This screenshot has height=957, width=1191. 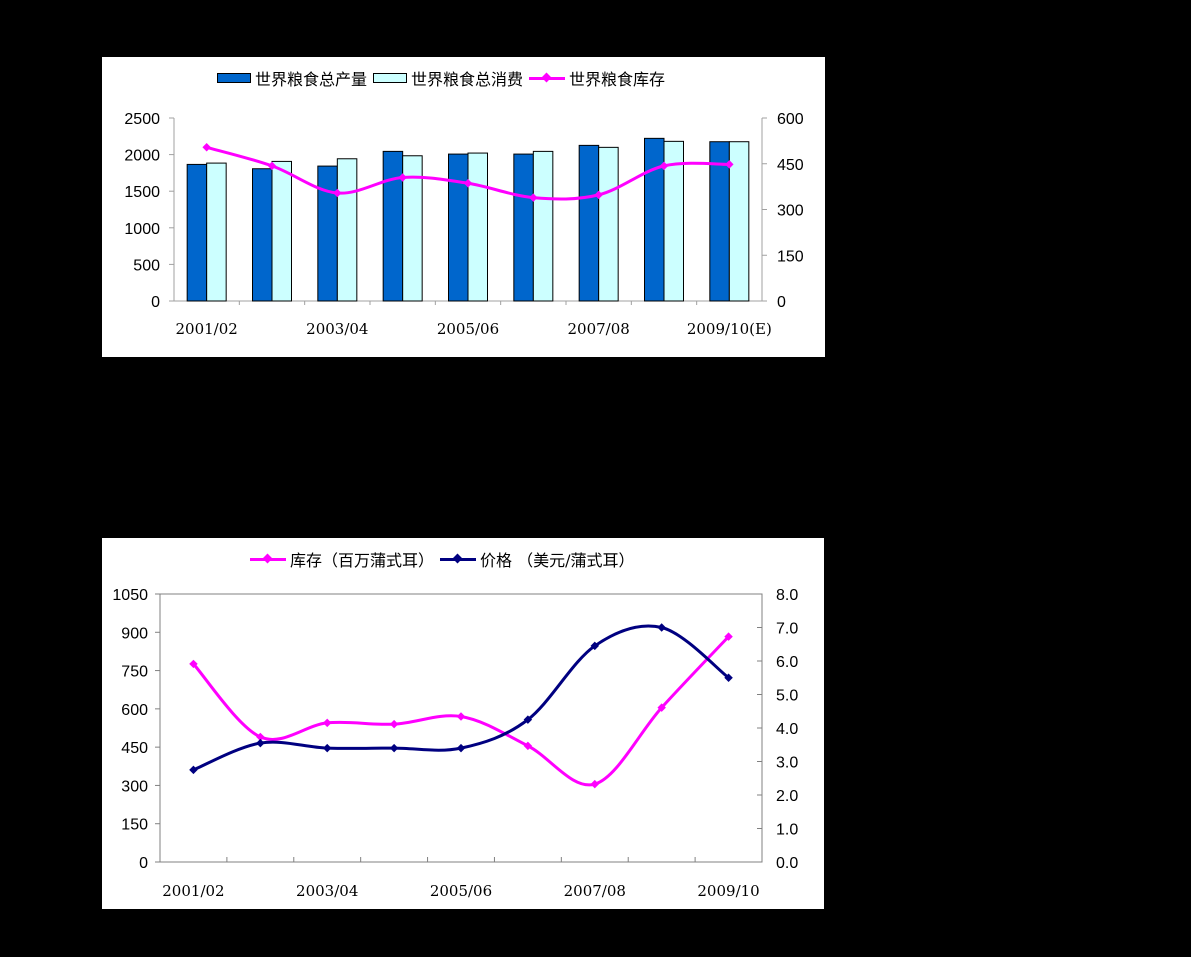 I want to click on stock-line, so click(x=461, y=711).